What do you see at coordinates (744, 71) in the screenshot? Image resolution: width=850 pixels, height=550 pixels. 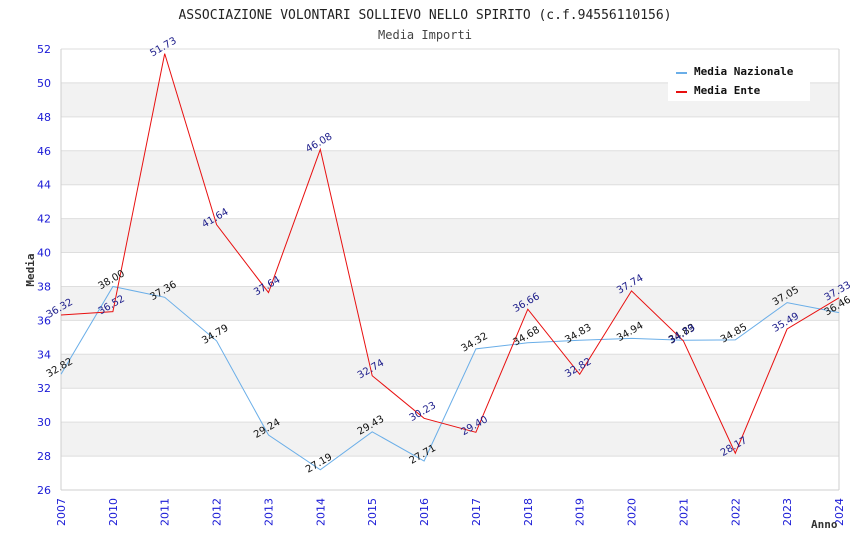 I see `legend-label-media-nazionale: Media Nazionale` at bounding box center [744, 71].